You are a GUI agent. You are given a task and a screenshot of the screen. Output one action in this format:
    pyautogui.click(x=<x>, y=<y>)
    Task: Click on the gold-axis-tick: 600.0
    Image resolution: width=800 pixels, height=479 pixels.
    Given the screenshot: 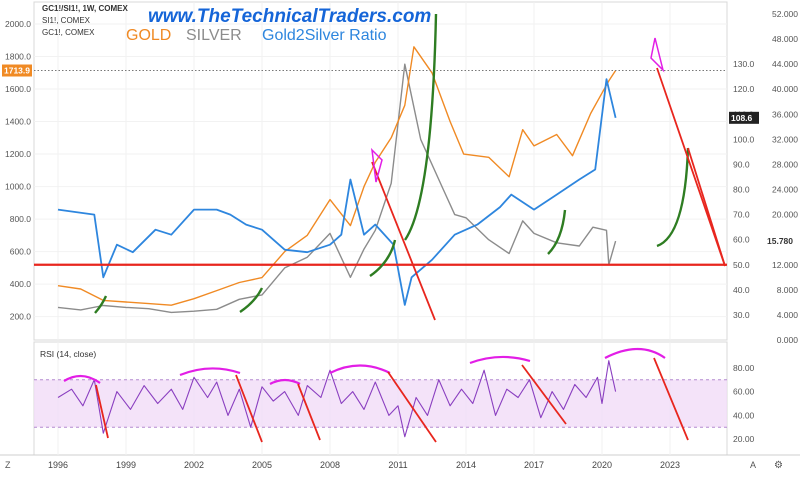 What is the action you would take?
    pyautogui.click(x=21, y=252)
    